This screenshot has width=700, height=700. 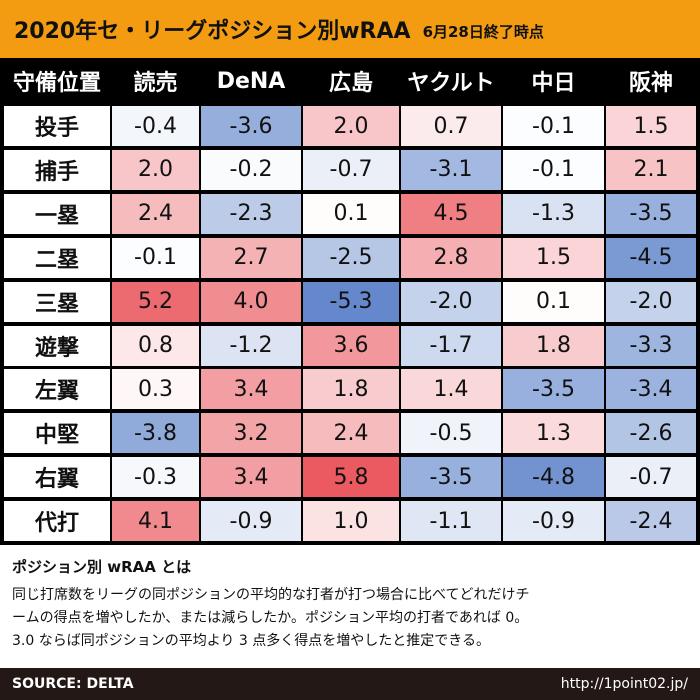 What do you see at coordinates (57, 477) in the screenshot?
I see `row-label: 右翼` at bounding box center [57, 477].